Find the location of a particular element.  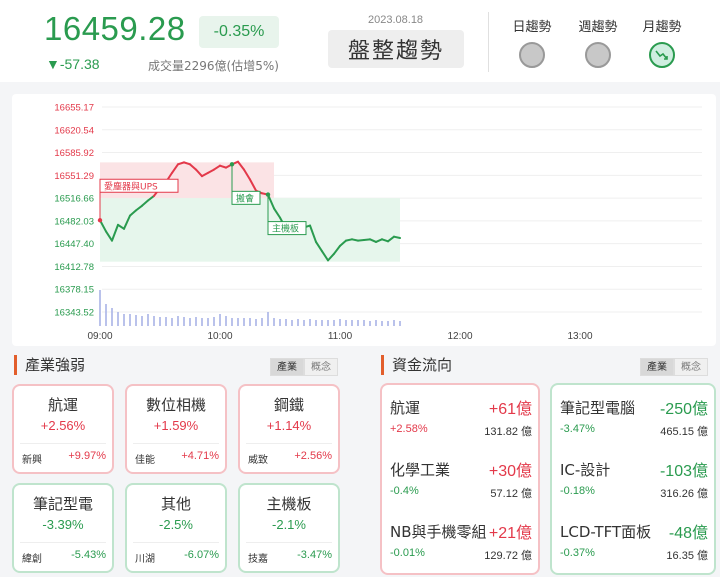

y-tick-label: 16655.17 is located at coordinates (74, 108).